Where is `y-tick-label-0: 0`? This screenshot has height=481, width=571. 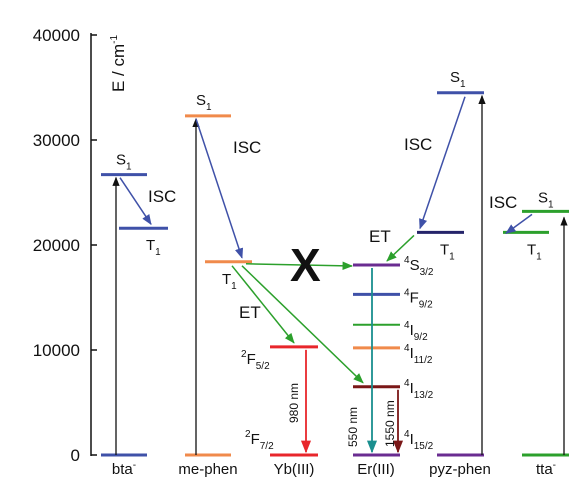 y-tick-label-0: 0 is located at coordinates (75, 455).